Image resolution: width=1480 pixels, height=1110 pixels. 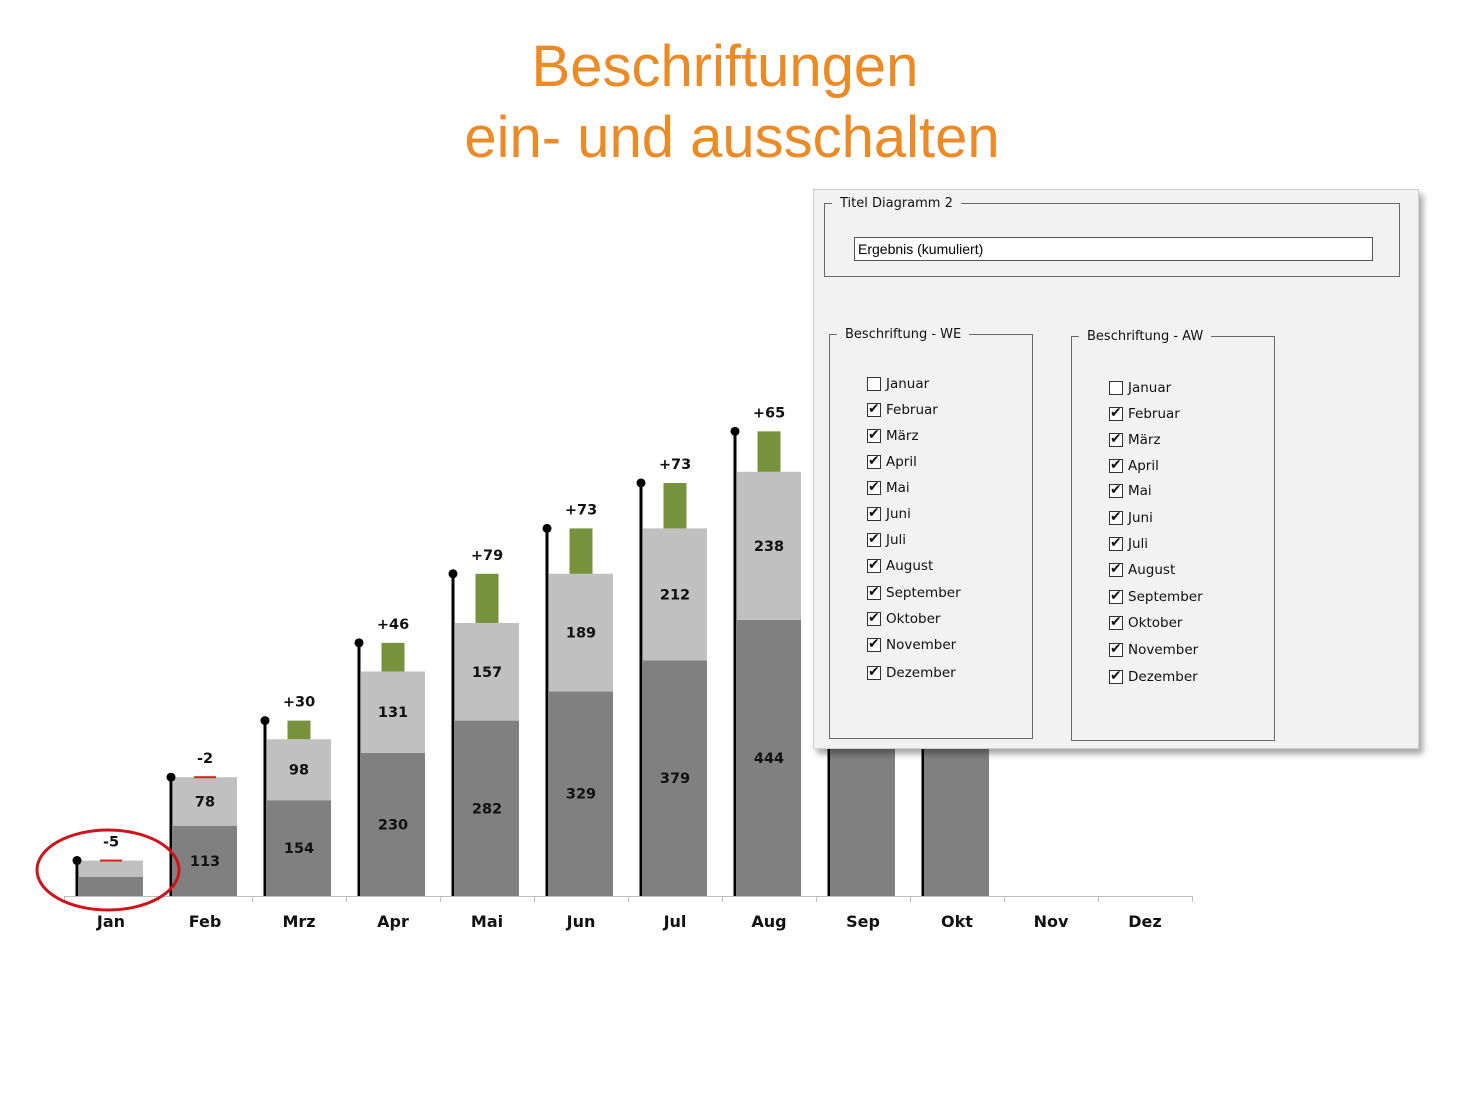 I want to click on aw-checkbox-box-7: ✔, so click(x=1116, y=543).